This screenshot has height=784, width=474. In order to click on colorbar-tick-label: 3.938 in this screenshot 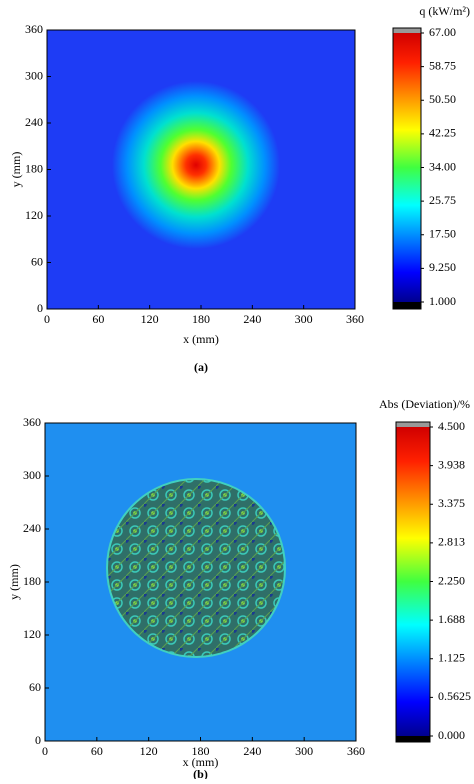, I will do `click(451, 464)`.